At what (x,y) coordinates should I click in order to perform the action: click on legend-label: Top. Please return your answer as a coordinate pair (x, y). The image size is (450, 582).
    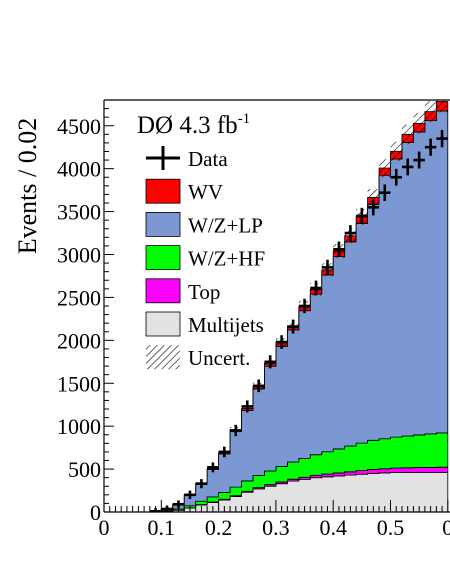
    Looking at the image, I should click on (204, 292).